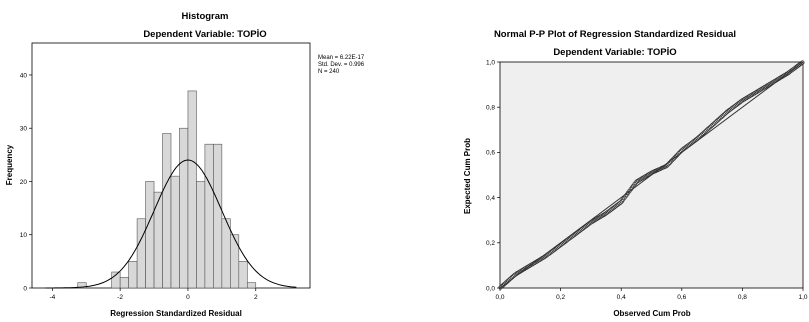  Describe the element at coordinates (681, 297) in the screenshot. I see `pp-x-tick-label-3: 0,6` at that location.